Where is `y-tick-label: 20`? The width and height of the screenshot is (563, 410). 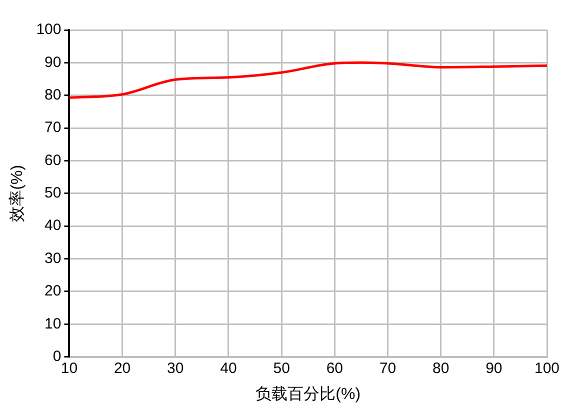 y-tick-label: 20 is located at coordinates (53, 291).